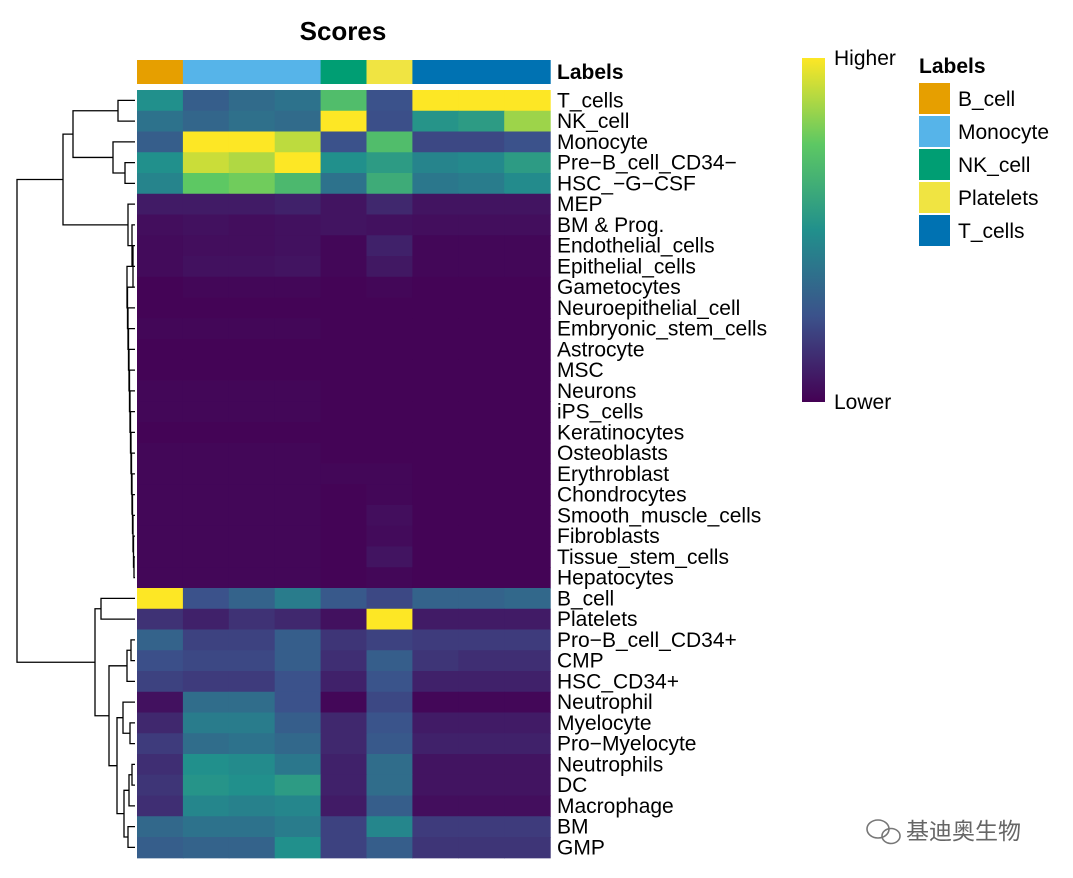 Image resolution: width=1073 pixels, height=878 pixels. Describe the element at coordinates (572, 785) in the screenshot. I see `row-label: DC` at that location.